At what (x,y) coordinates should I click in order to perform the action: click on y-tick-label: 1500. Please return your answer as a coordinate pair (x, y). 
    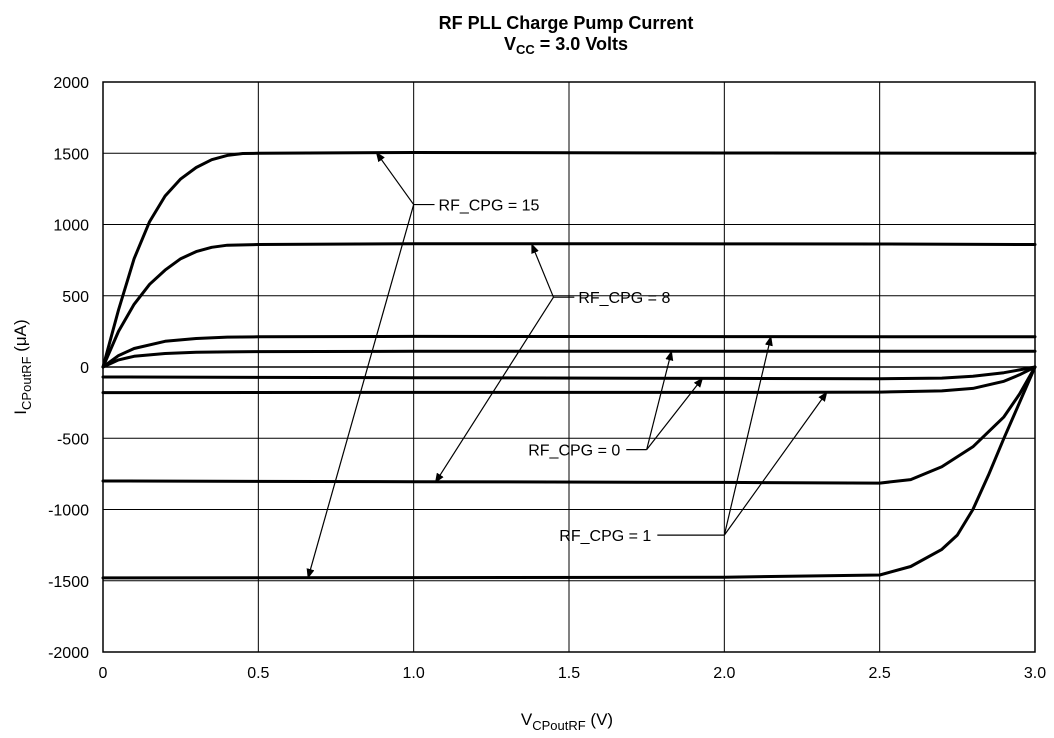
    Looking at the image, I should click on (71, 154).